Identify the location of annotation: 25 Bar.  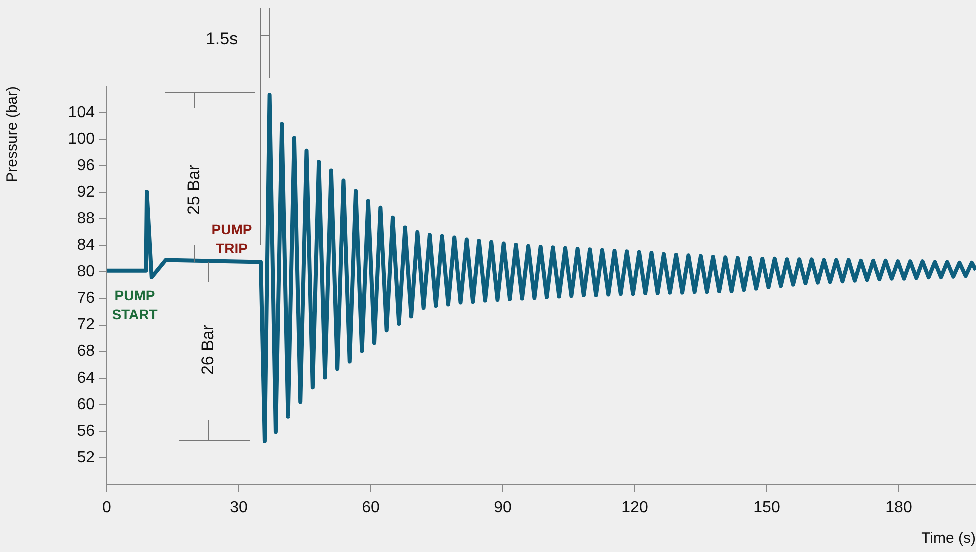
(194, 190).